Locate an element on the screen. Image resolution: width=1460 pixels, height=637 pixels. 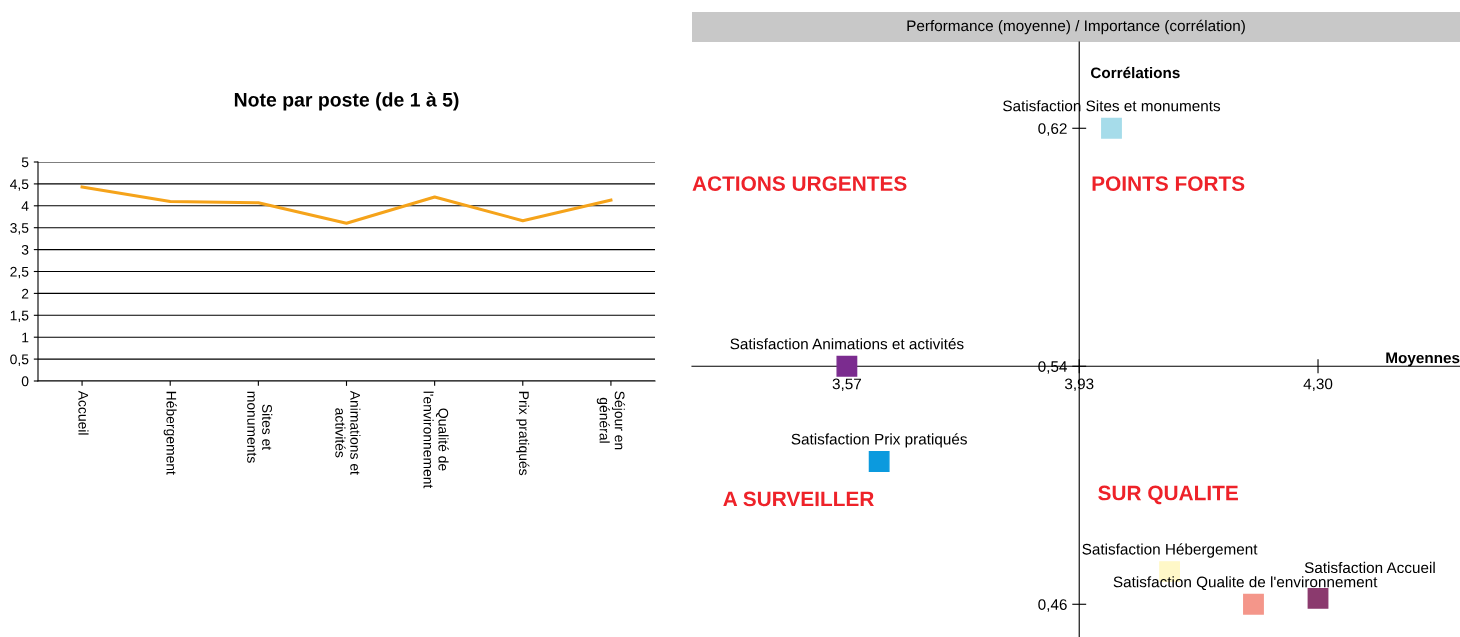
y-tick-label: 4 is located at coordinates (25, 206).